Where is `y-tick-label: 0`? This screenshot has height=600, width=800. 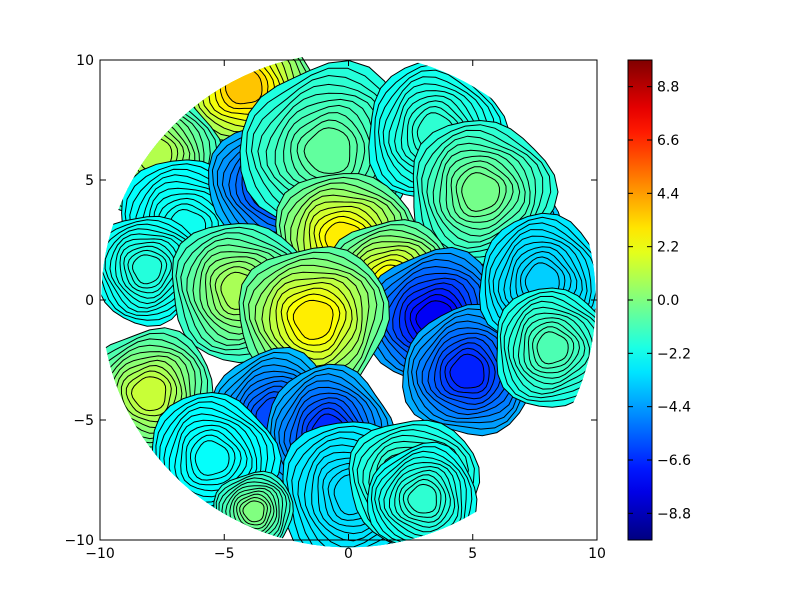 y-tick-label: 0 is located at coordinates (89, 301).